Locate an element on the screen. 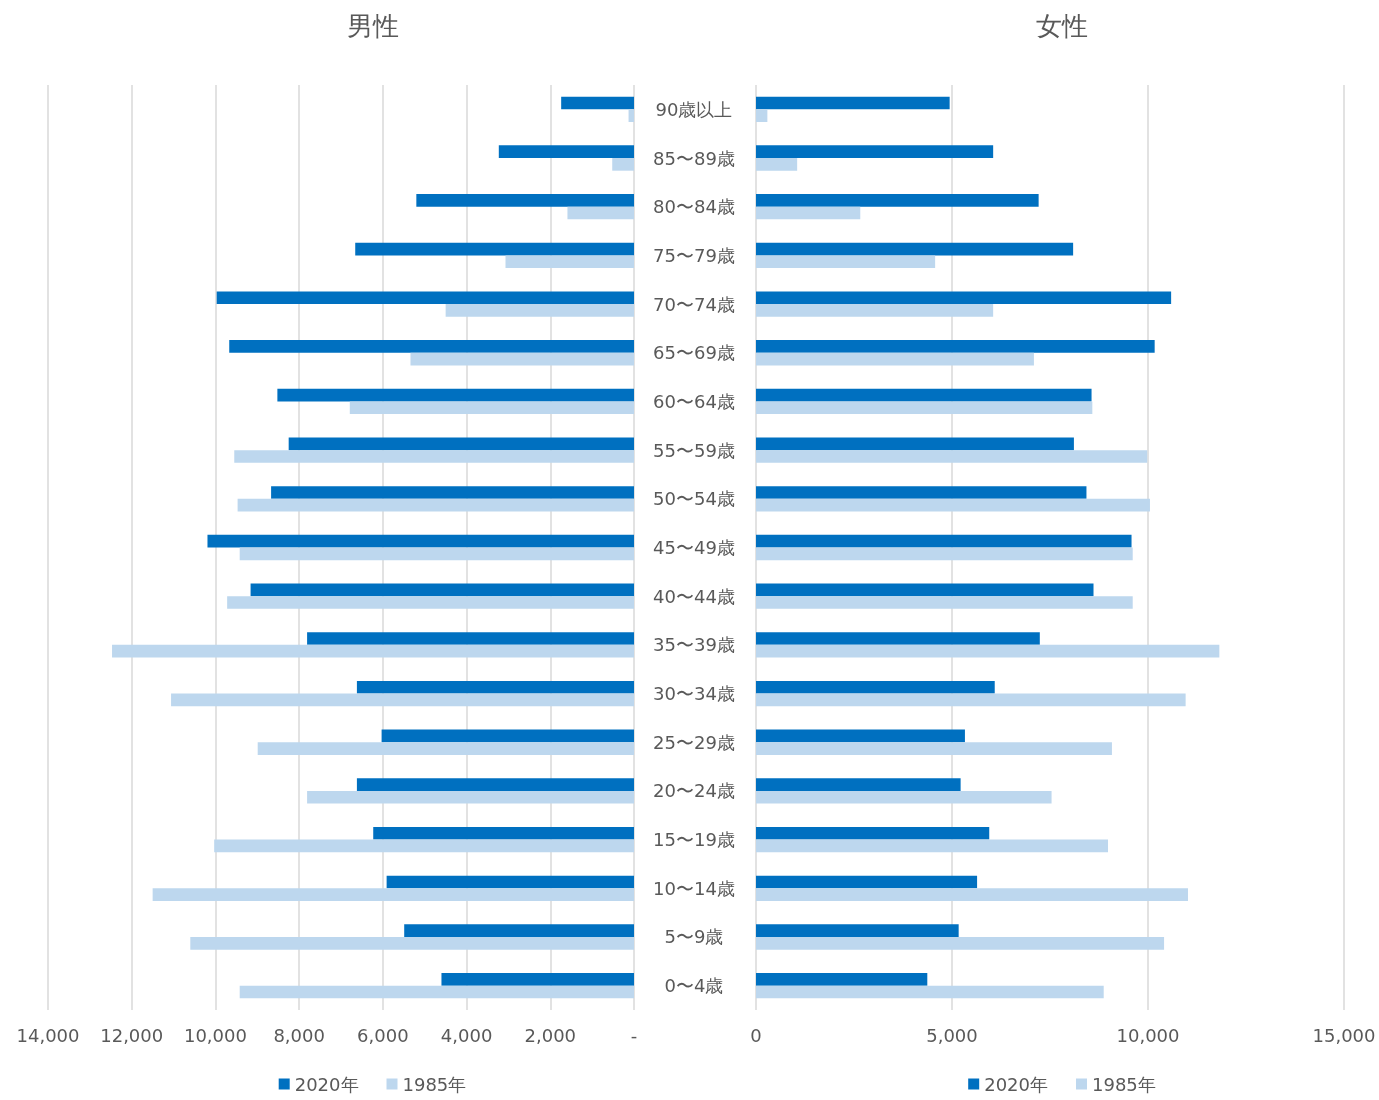  x-tick-label: 4,000 is located at coordinates (466, 1035).